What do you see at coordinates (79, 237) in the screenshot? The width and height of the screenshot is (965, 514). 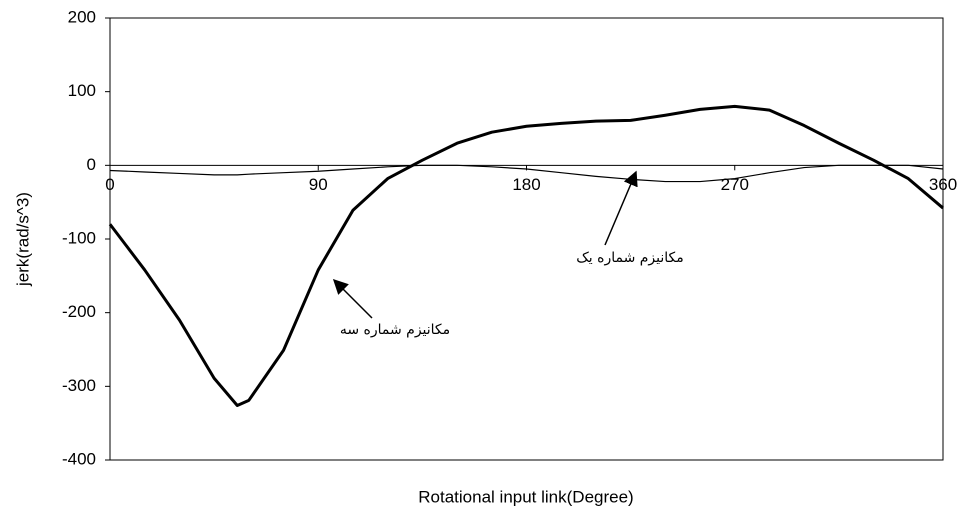 I see `y-tick-label: -100` at bounding box center [79, 237].